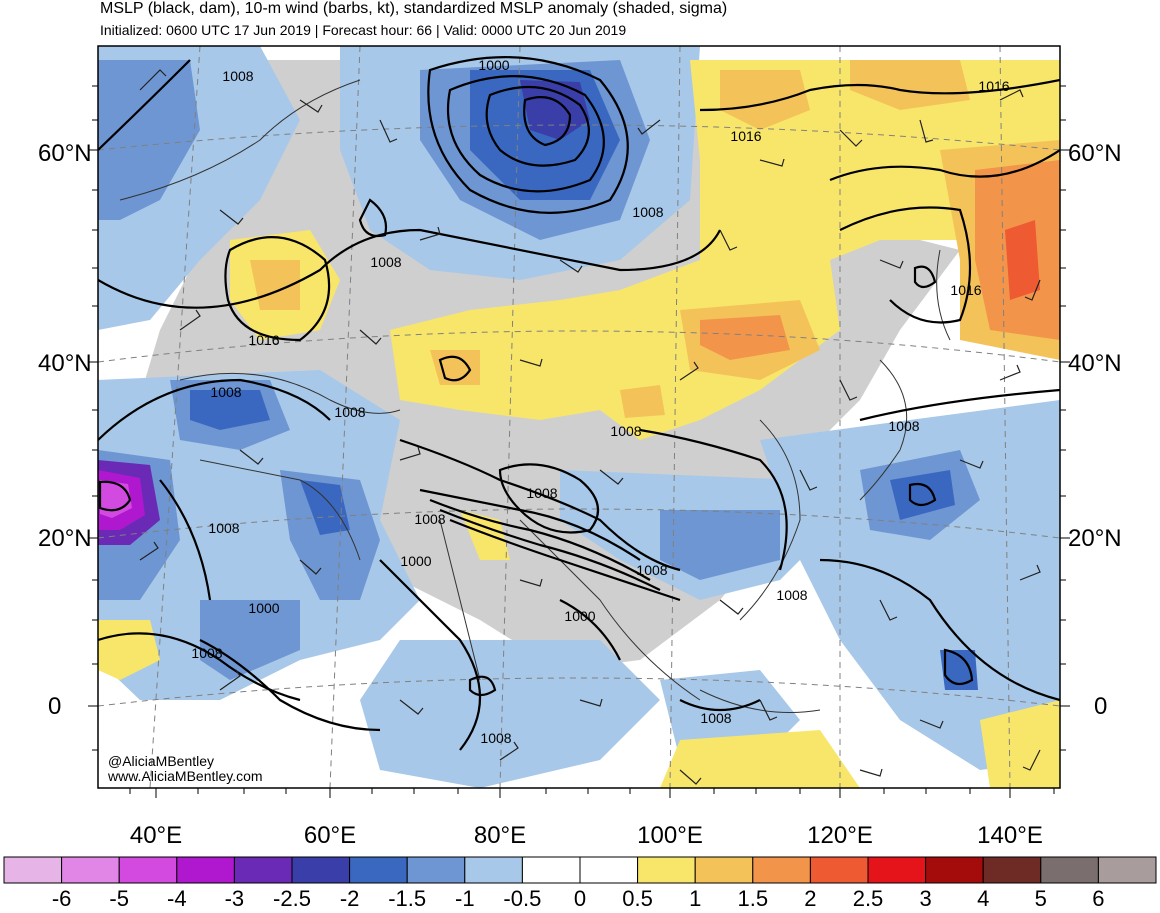 This screenshot has width=1160, height=913. What do you see at coordinates (234, 898) in the screenshot?
I see `colorbar-tick-label: -3` at bounding box center [234, 898].